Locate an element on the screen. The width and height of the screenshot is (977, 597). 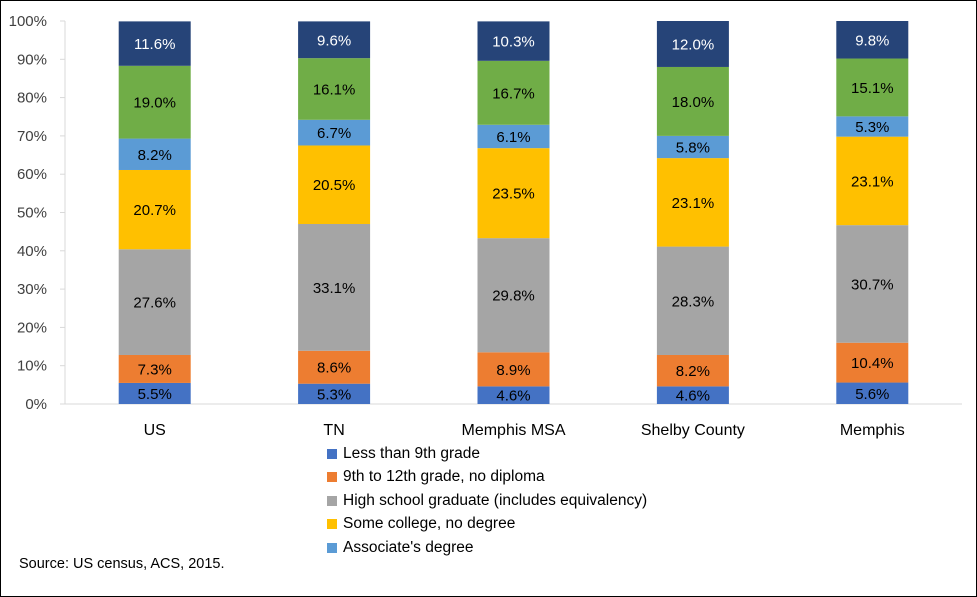
legend-item: Some college, no degree is located at coordinates (487, 525).